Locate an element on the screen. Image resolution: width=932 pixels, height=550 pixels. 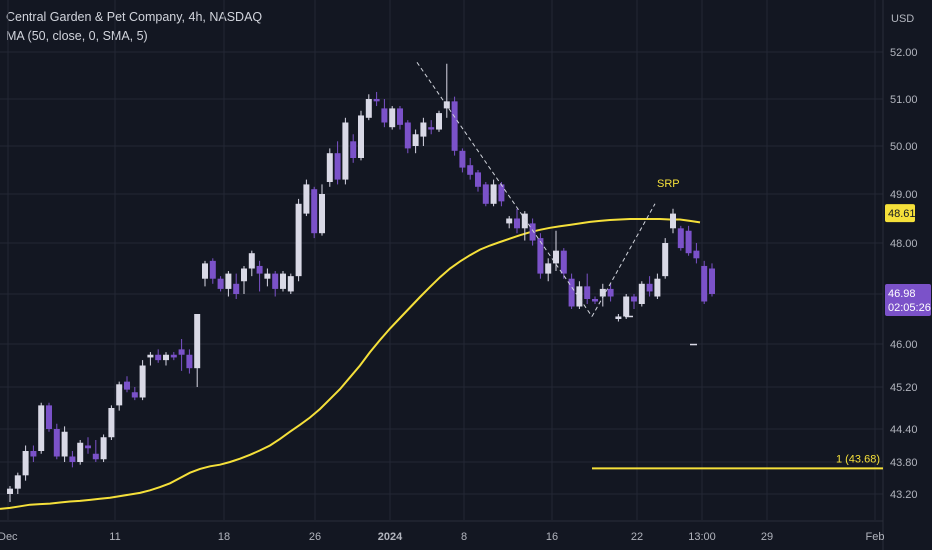
symbol-title: Central Garden & Pet Company, 4h, NASDAQ is located at coordinates (134, 17).